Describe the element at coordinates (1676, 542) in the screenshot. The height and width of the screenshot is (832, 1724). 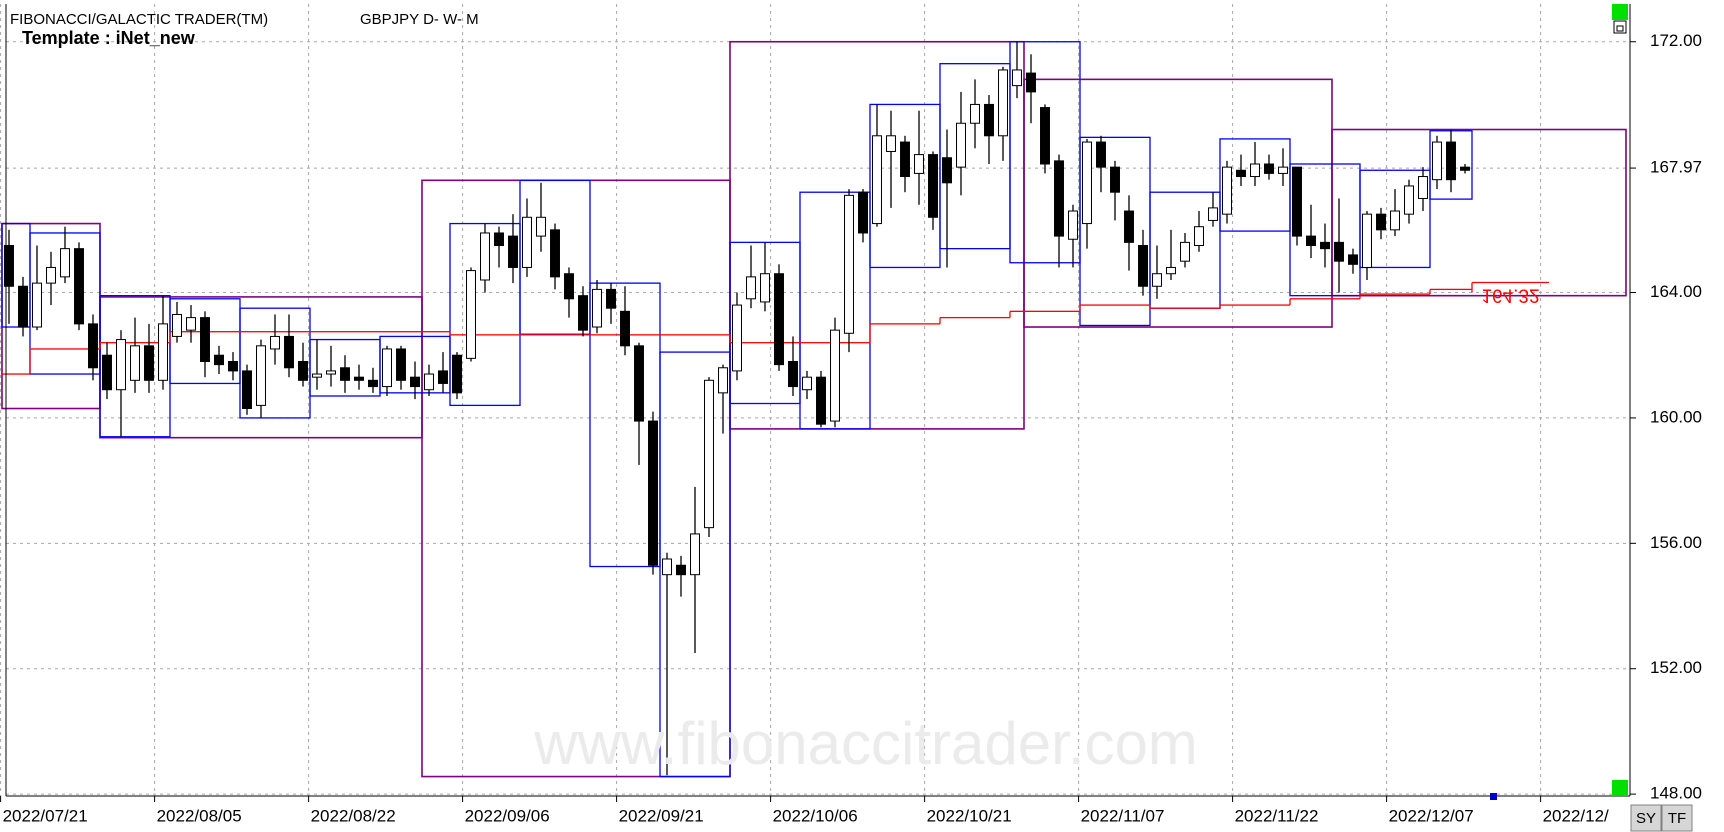
I see `y-tick-label: 156.00` at that location.